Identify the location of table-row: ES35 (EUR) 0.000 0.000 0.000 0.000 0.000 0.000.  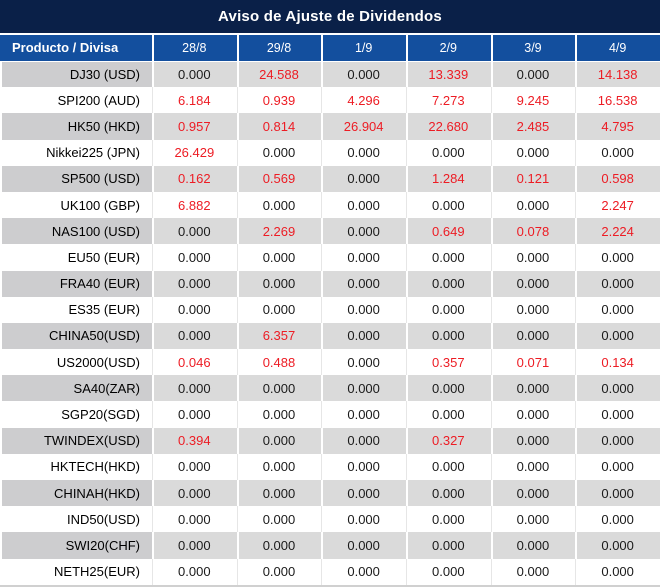
(330, 309).